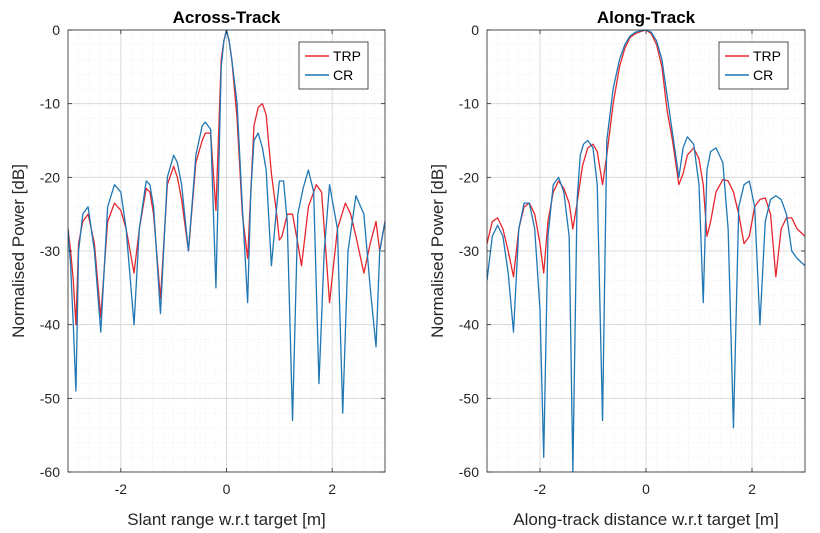 The height and width of the screenshot is (533, 820). I want to click on x-axis-label: Along-track distance w.r.t target [m], so click(646, 519).